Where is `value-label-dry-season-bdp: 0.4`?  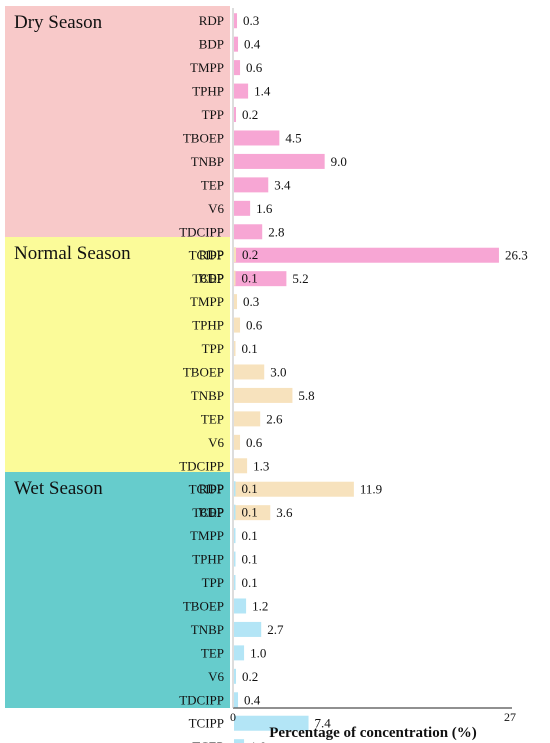 value-label-dry-season-bdp: 0.4 is located at coordinates (252, 44).